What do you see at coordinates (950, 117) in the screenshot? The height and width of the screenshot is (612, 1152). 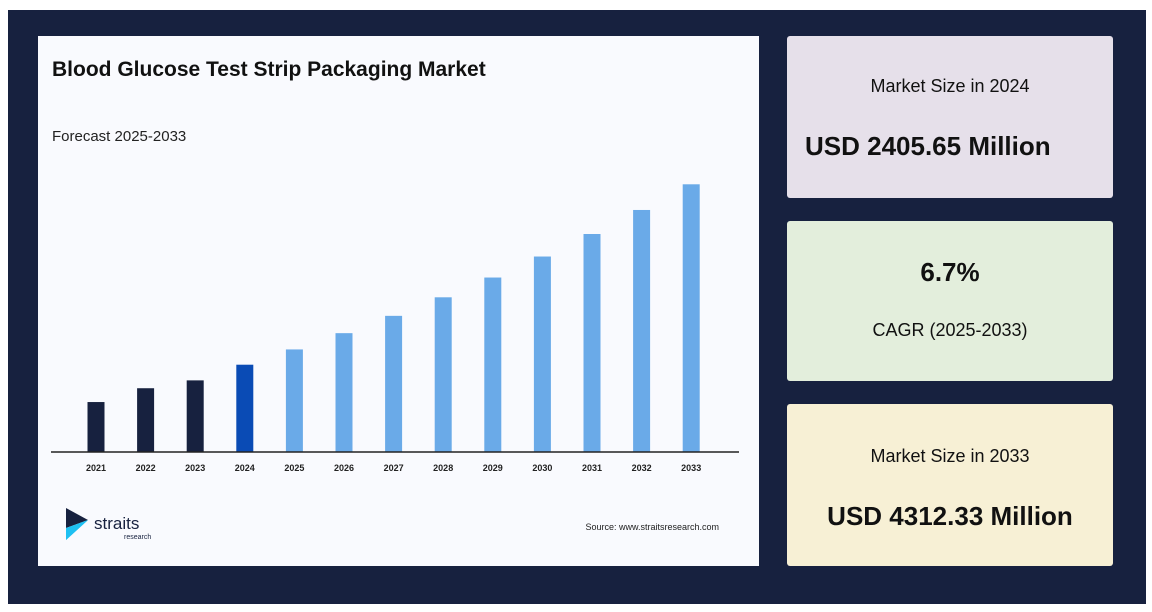 I see `market-size-2024-card: Market Size in 2024 USD 2405.65 Million` at bounding box center [950, 117].